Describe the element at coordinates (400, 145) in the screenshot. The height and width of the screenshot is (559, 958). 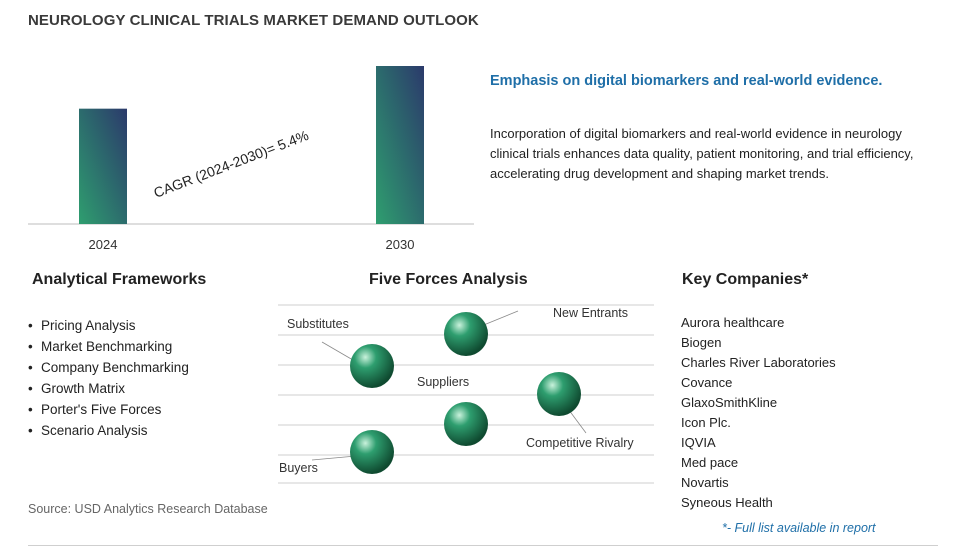
I see `bar-2030` at that location.